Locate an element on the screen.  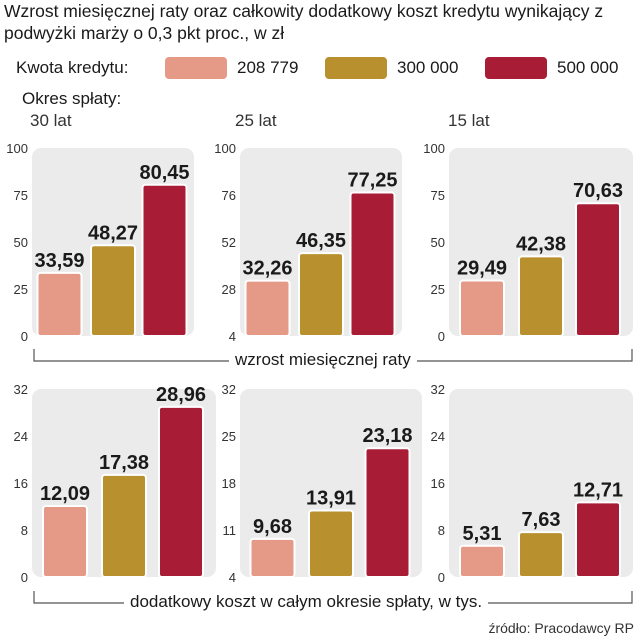
legend-text: 208 779 is located at coordinates (268, 67).